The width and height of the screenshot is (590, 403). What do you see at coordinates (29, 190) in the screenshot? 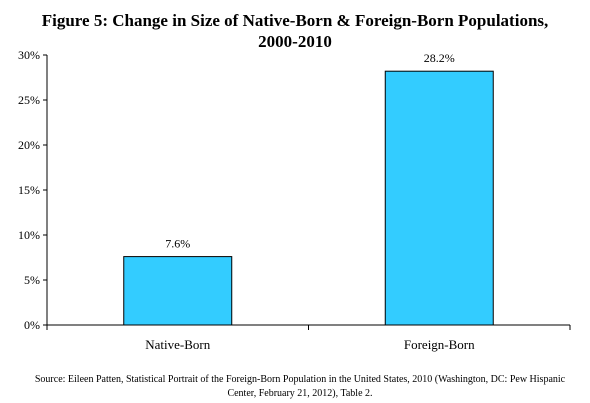
I see `y-tick-label: 15%` at bounding box center [29, 190].